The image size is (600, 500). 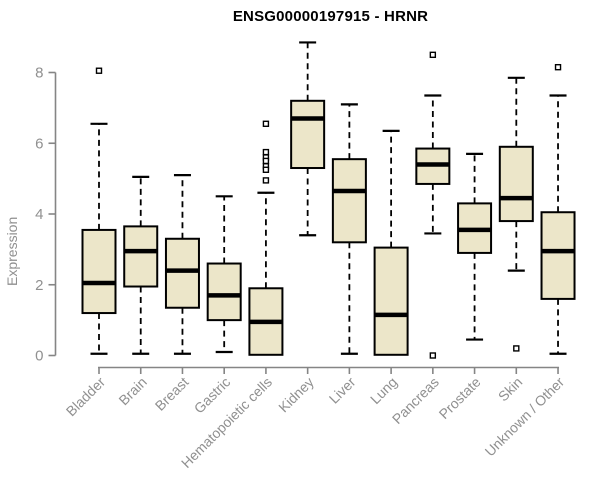 I want to click on y-axis: 0 2 4 6 8 Expression, so click(x=30, y=215).